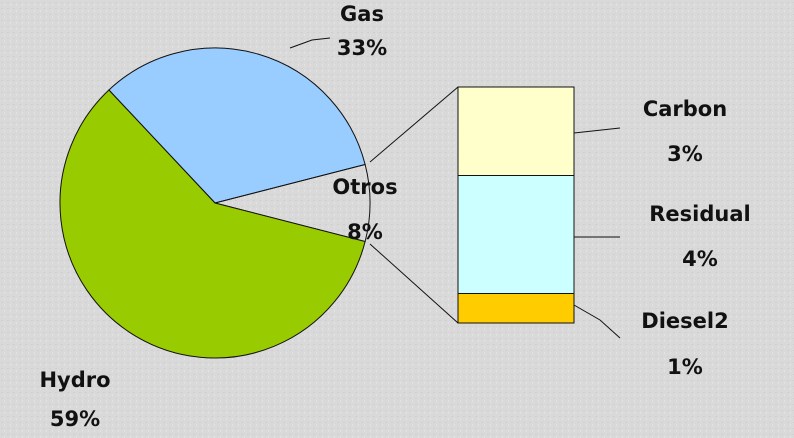  I want to click on bar-label: Carbon, so click(685, 109).